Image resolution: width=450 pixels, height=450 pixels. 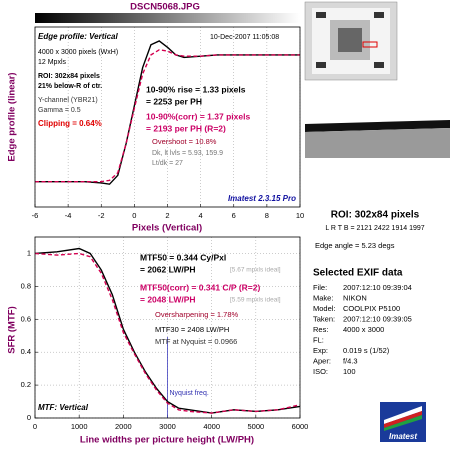 What do you see at coordinates (189, 393) in the screenshot?
I see `nyquist-label: Nyquist freq.` at bounding box center [189, 393].